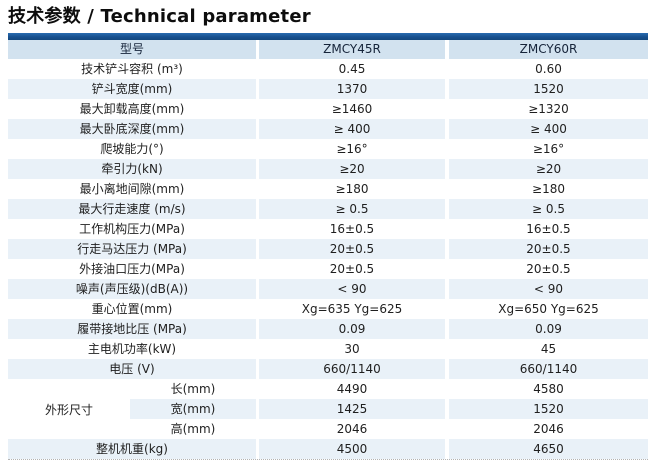 Image resolution: width=650 pixels, height=464 pixels. What do you see at coordinates (548, 209) in the screenshot?
I see `param-value-zmcy60r: ≥ 0.5` at bounding box center [548, 209].